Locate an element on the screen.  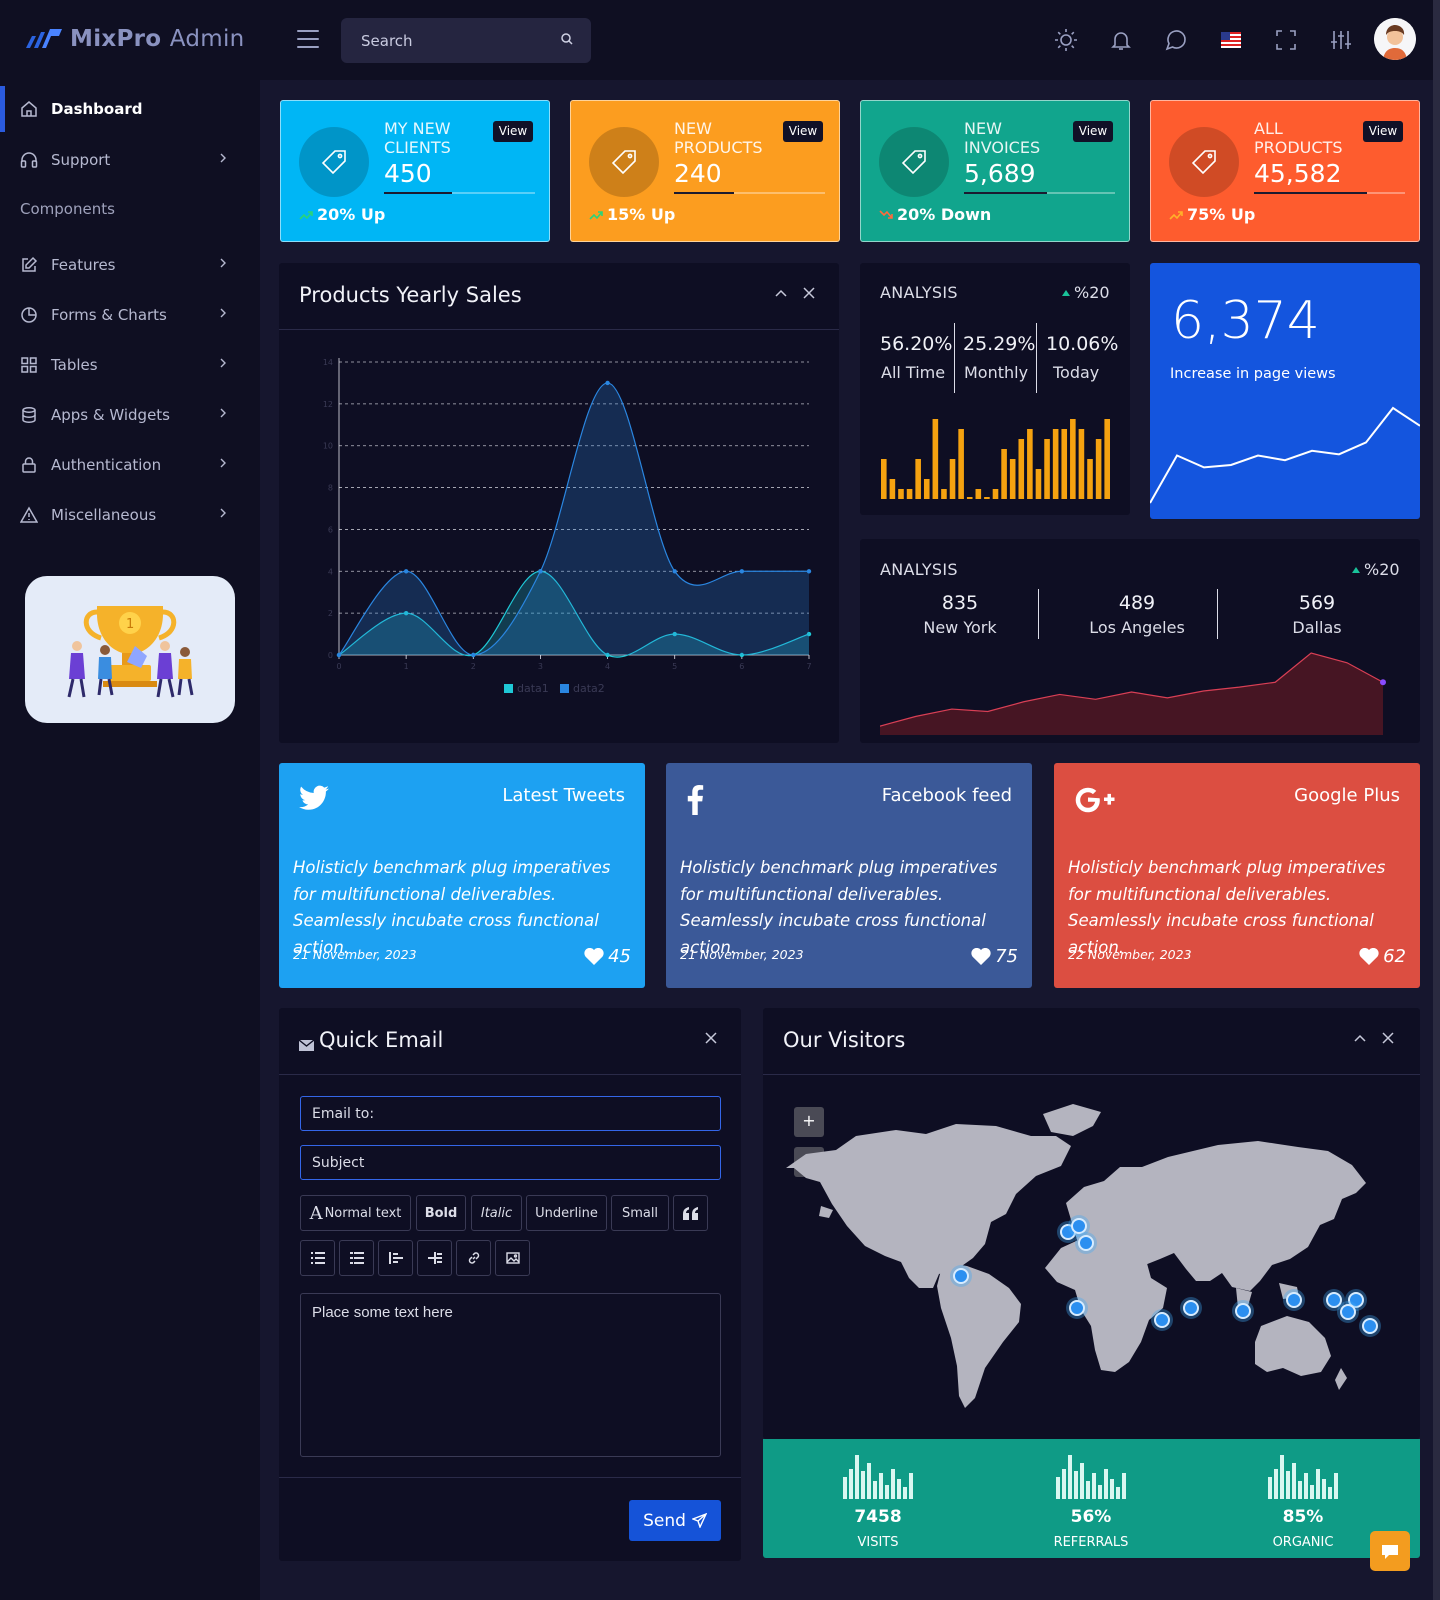
subject-input is located at coordinates (510, 1162).